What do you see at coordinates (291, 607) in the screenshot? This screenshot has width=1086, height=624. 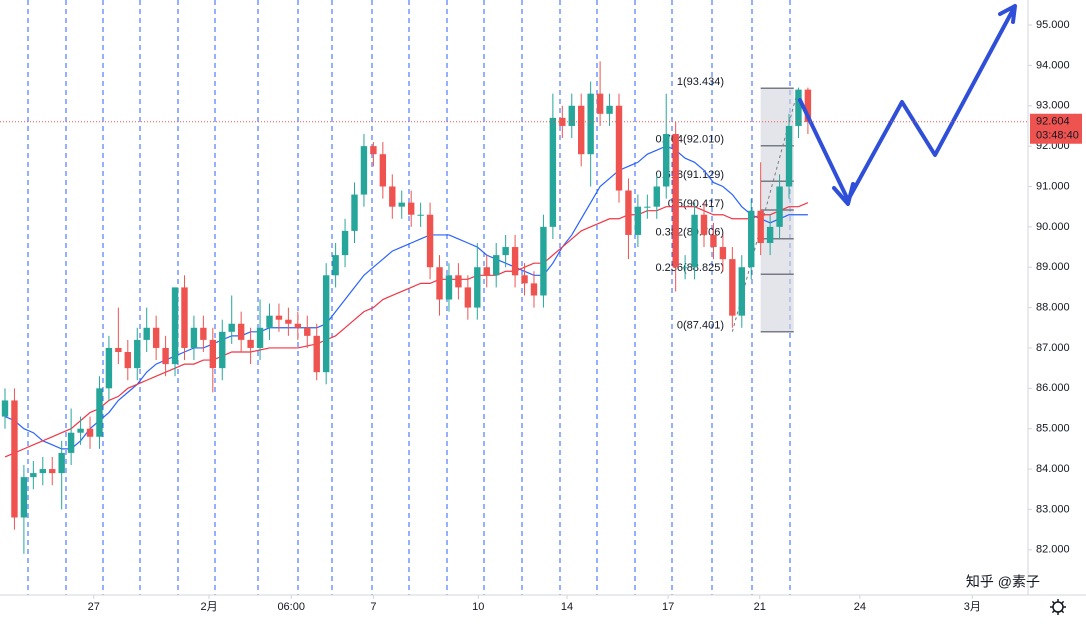 I see `x-tick-label: 06:00` at bounding box center [291, 607].